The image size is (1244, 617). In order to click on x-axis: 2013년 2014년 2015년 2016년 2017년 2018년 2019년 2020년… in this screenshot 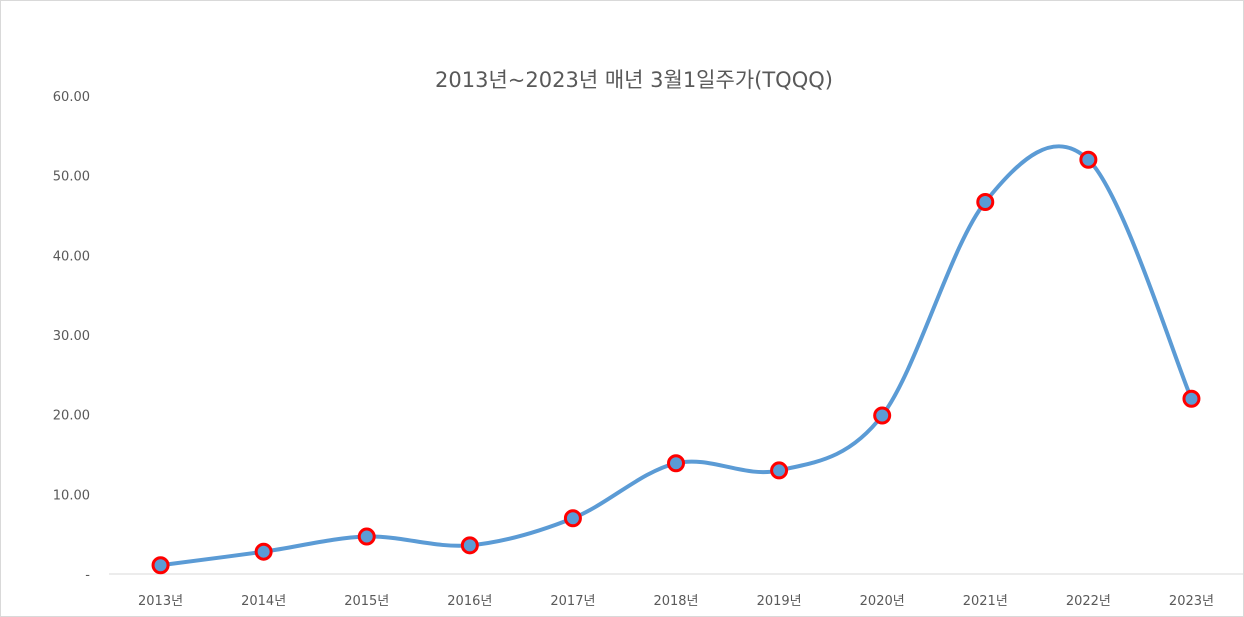, I will do `click(676, 591)`.